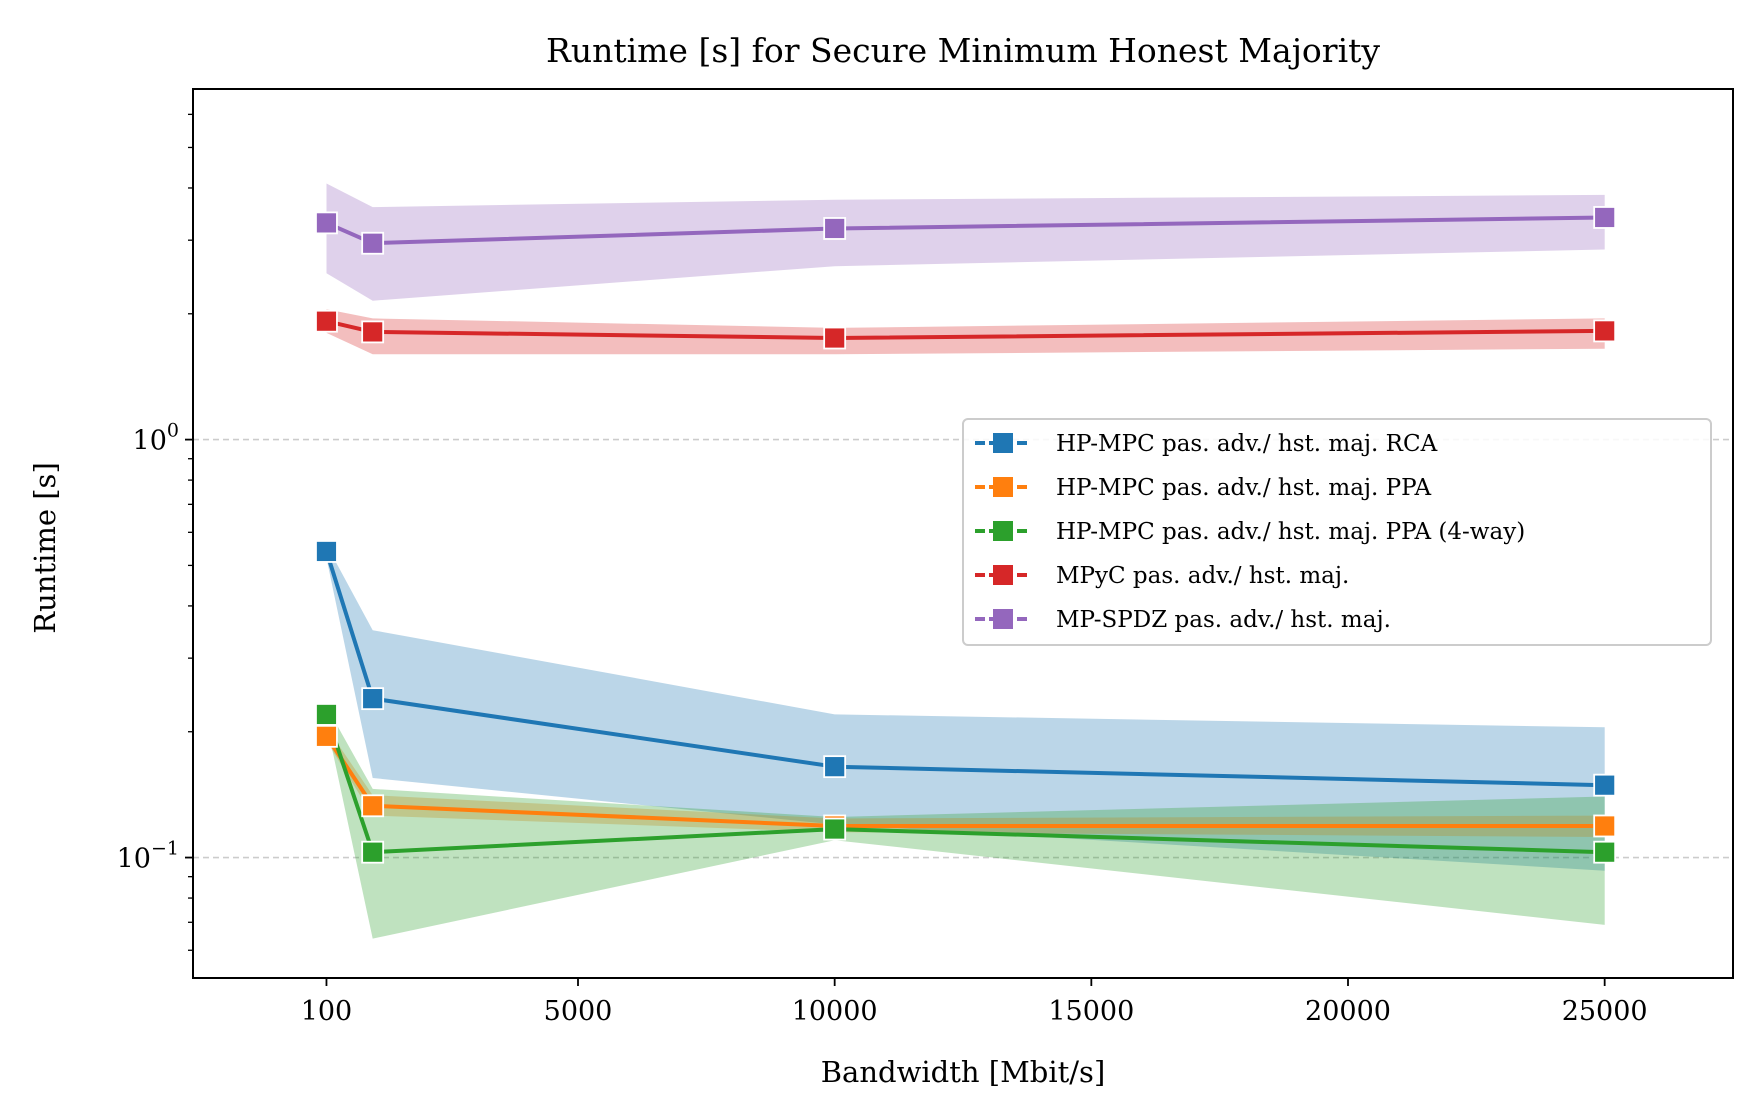 Image resolution: width=1752 pixels, height=1119 pixels. Describe the element at coordinates (974, 1002) in the screenshot. I see `x-axis-ticks: 100 5000 10000 15000 20000 25000` at that location.